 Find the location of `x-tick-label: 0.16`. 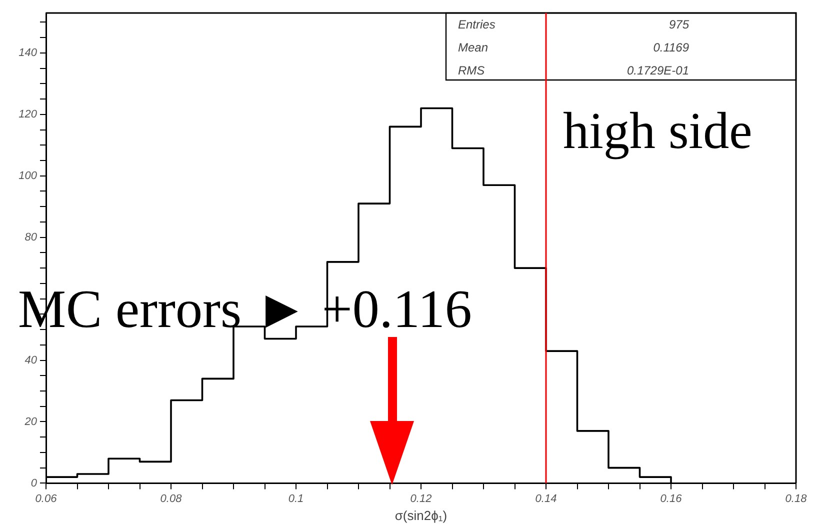

x-tick-label: 0.16 is located at coordinates (671, 498).